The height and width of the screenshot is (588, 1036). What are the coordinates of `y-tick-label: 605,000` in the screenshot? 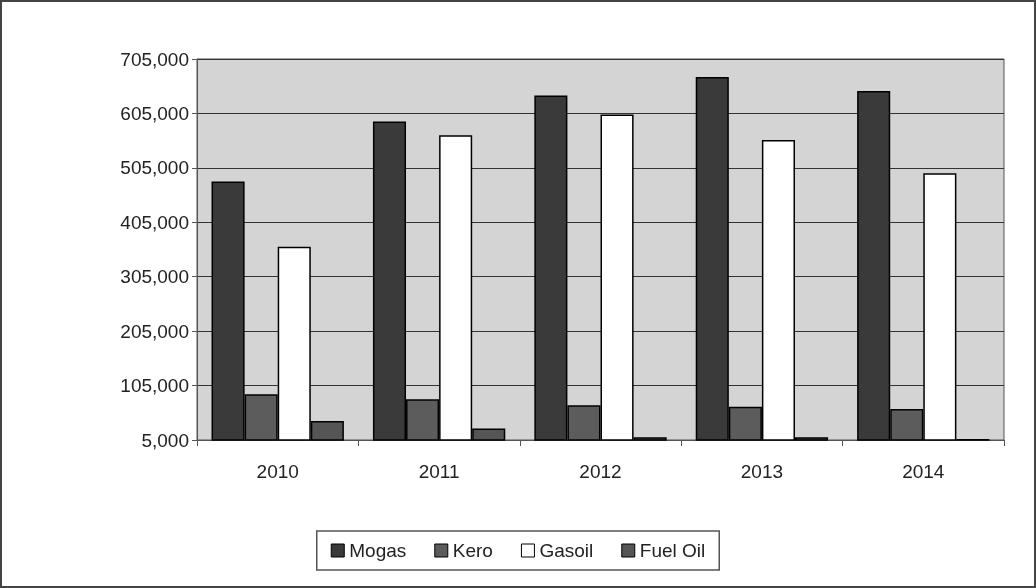 It's located at (154, 113).